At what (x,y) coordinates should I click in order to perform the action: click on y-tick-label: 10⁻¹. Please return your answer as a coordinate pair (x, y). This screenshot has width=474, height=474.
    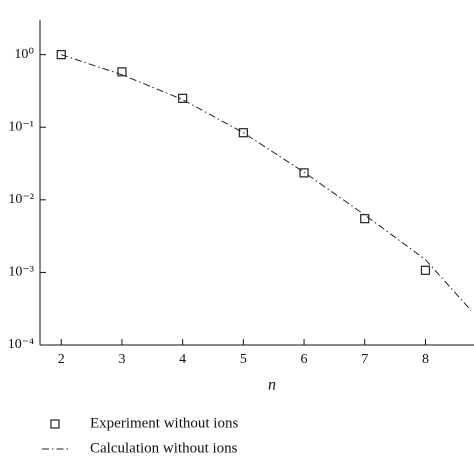
    Looking at the image, I should click on (21, 126).